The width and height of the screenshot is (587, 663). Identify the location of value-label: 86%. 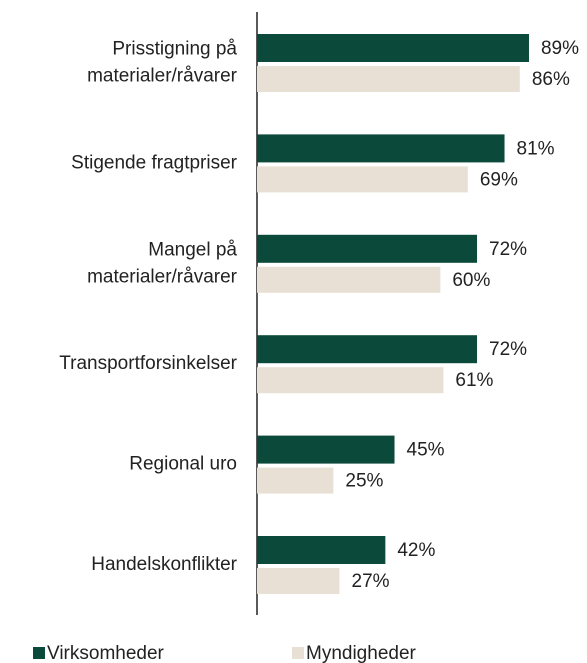
(551, 79).